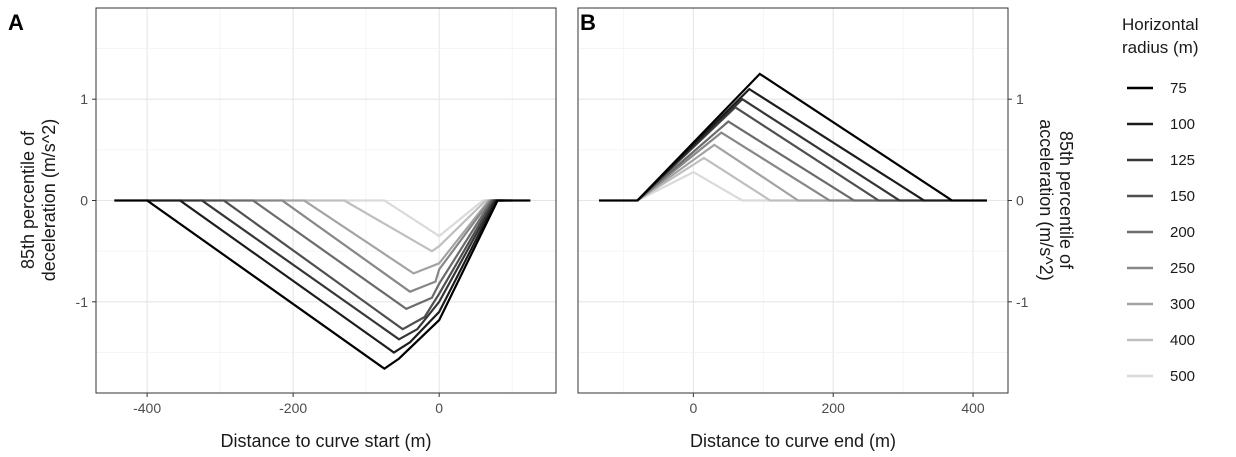 The image size is (1236, 457). I want to click on legend-title-line2: radius (m), so click(1160, 47).